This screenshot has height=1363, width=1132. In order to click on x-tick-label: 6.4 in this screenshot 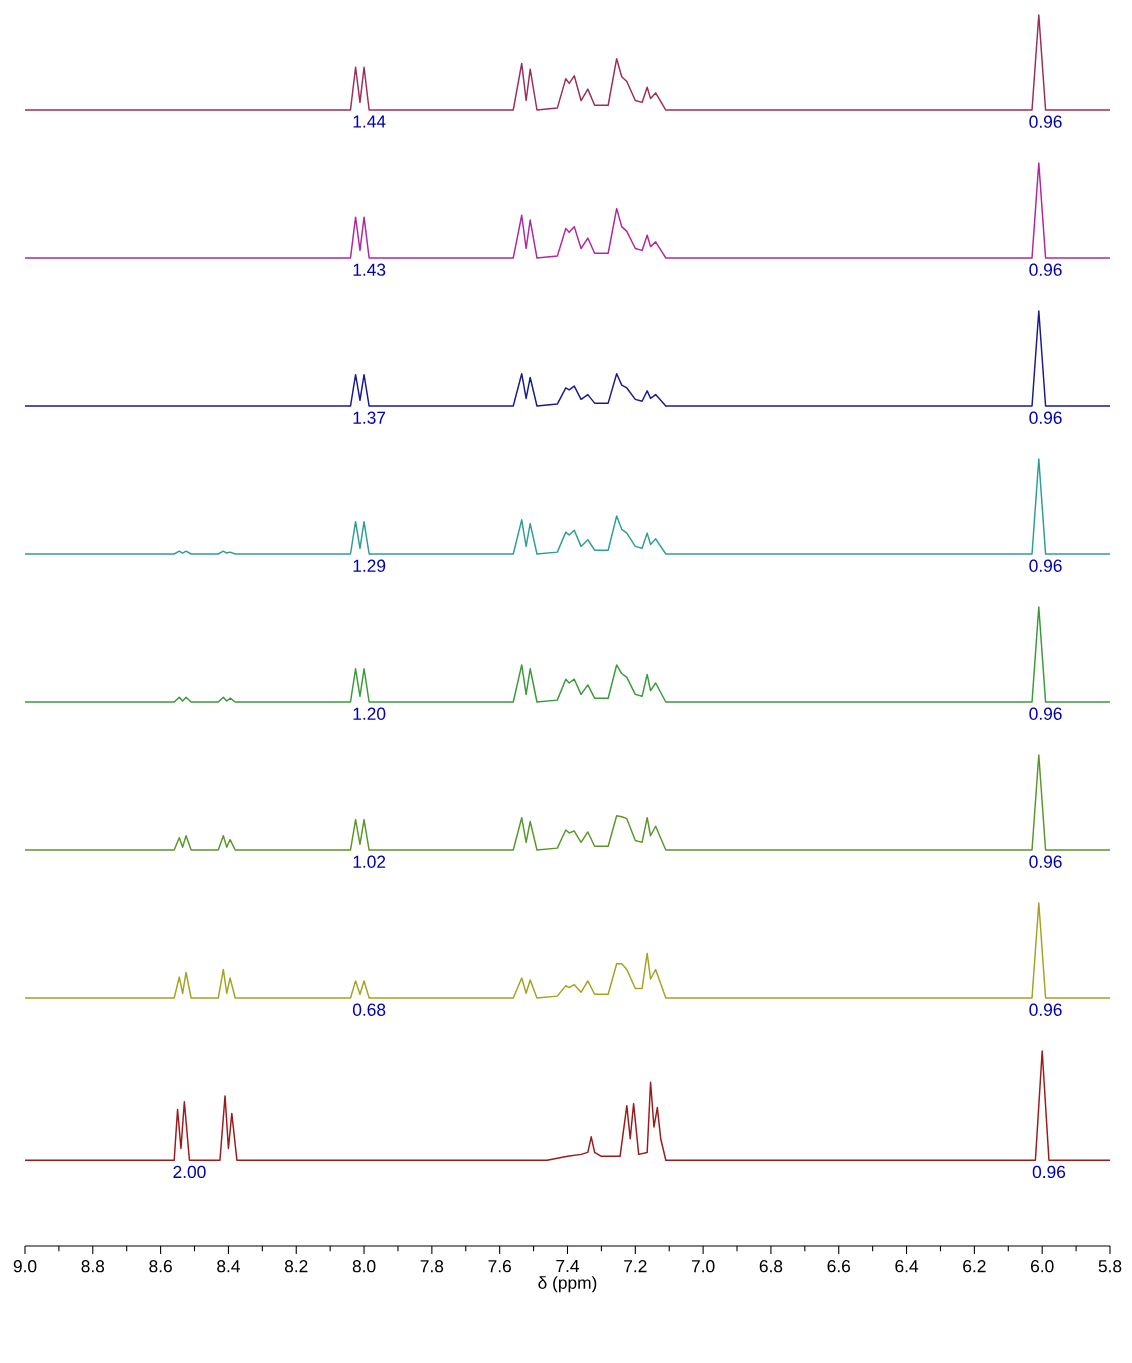, I will do `click(907, 1266)`.